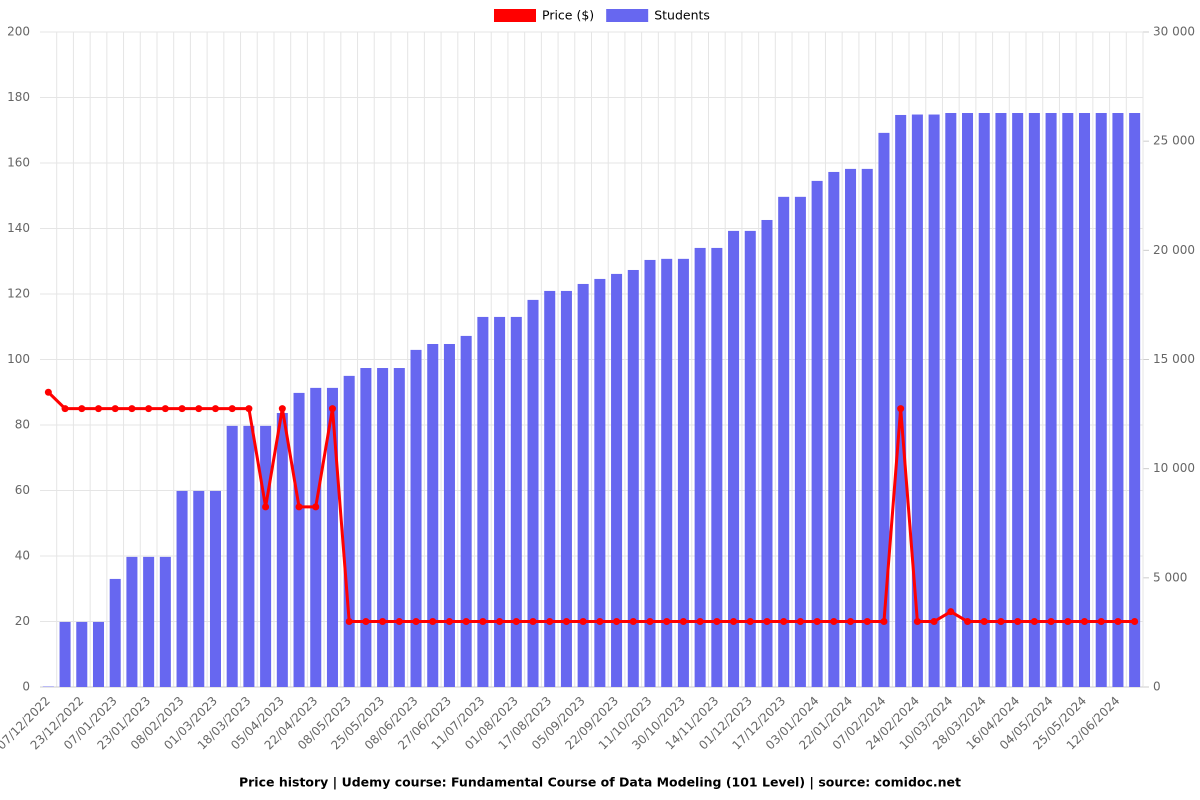 Image resolution: width=1200 pixels, height=800 pixels. I want to click on y2-tick-label: 10 000, so click(1174, 468).